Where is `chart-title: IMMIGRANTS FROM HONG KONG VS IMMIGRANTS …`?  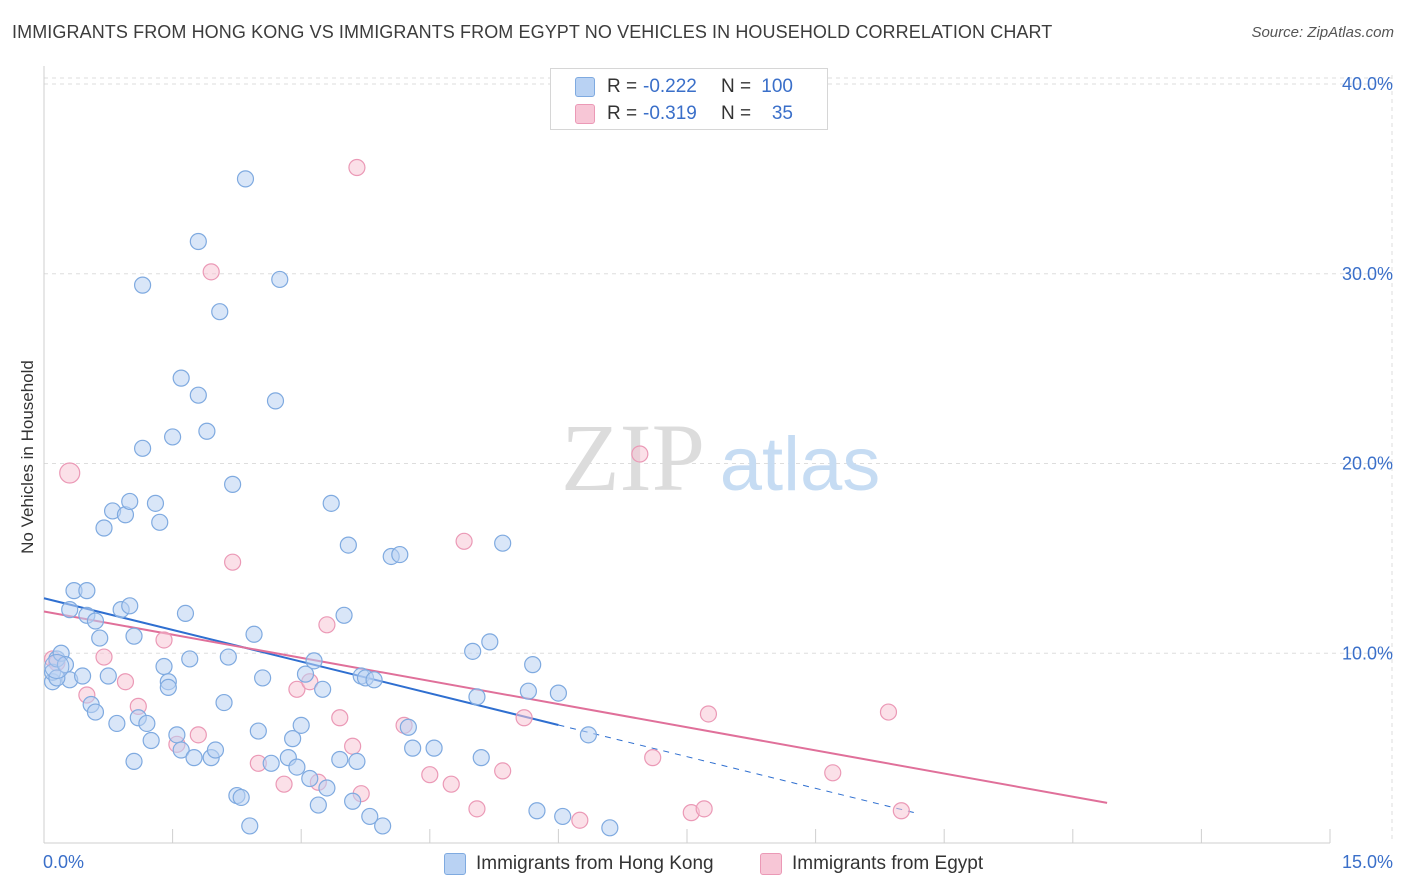 chart-title: IMMIGRANTS FROM HONG KONG VS IMMIGRANTS … is located at coordinates (532, 32).